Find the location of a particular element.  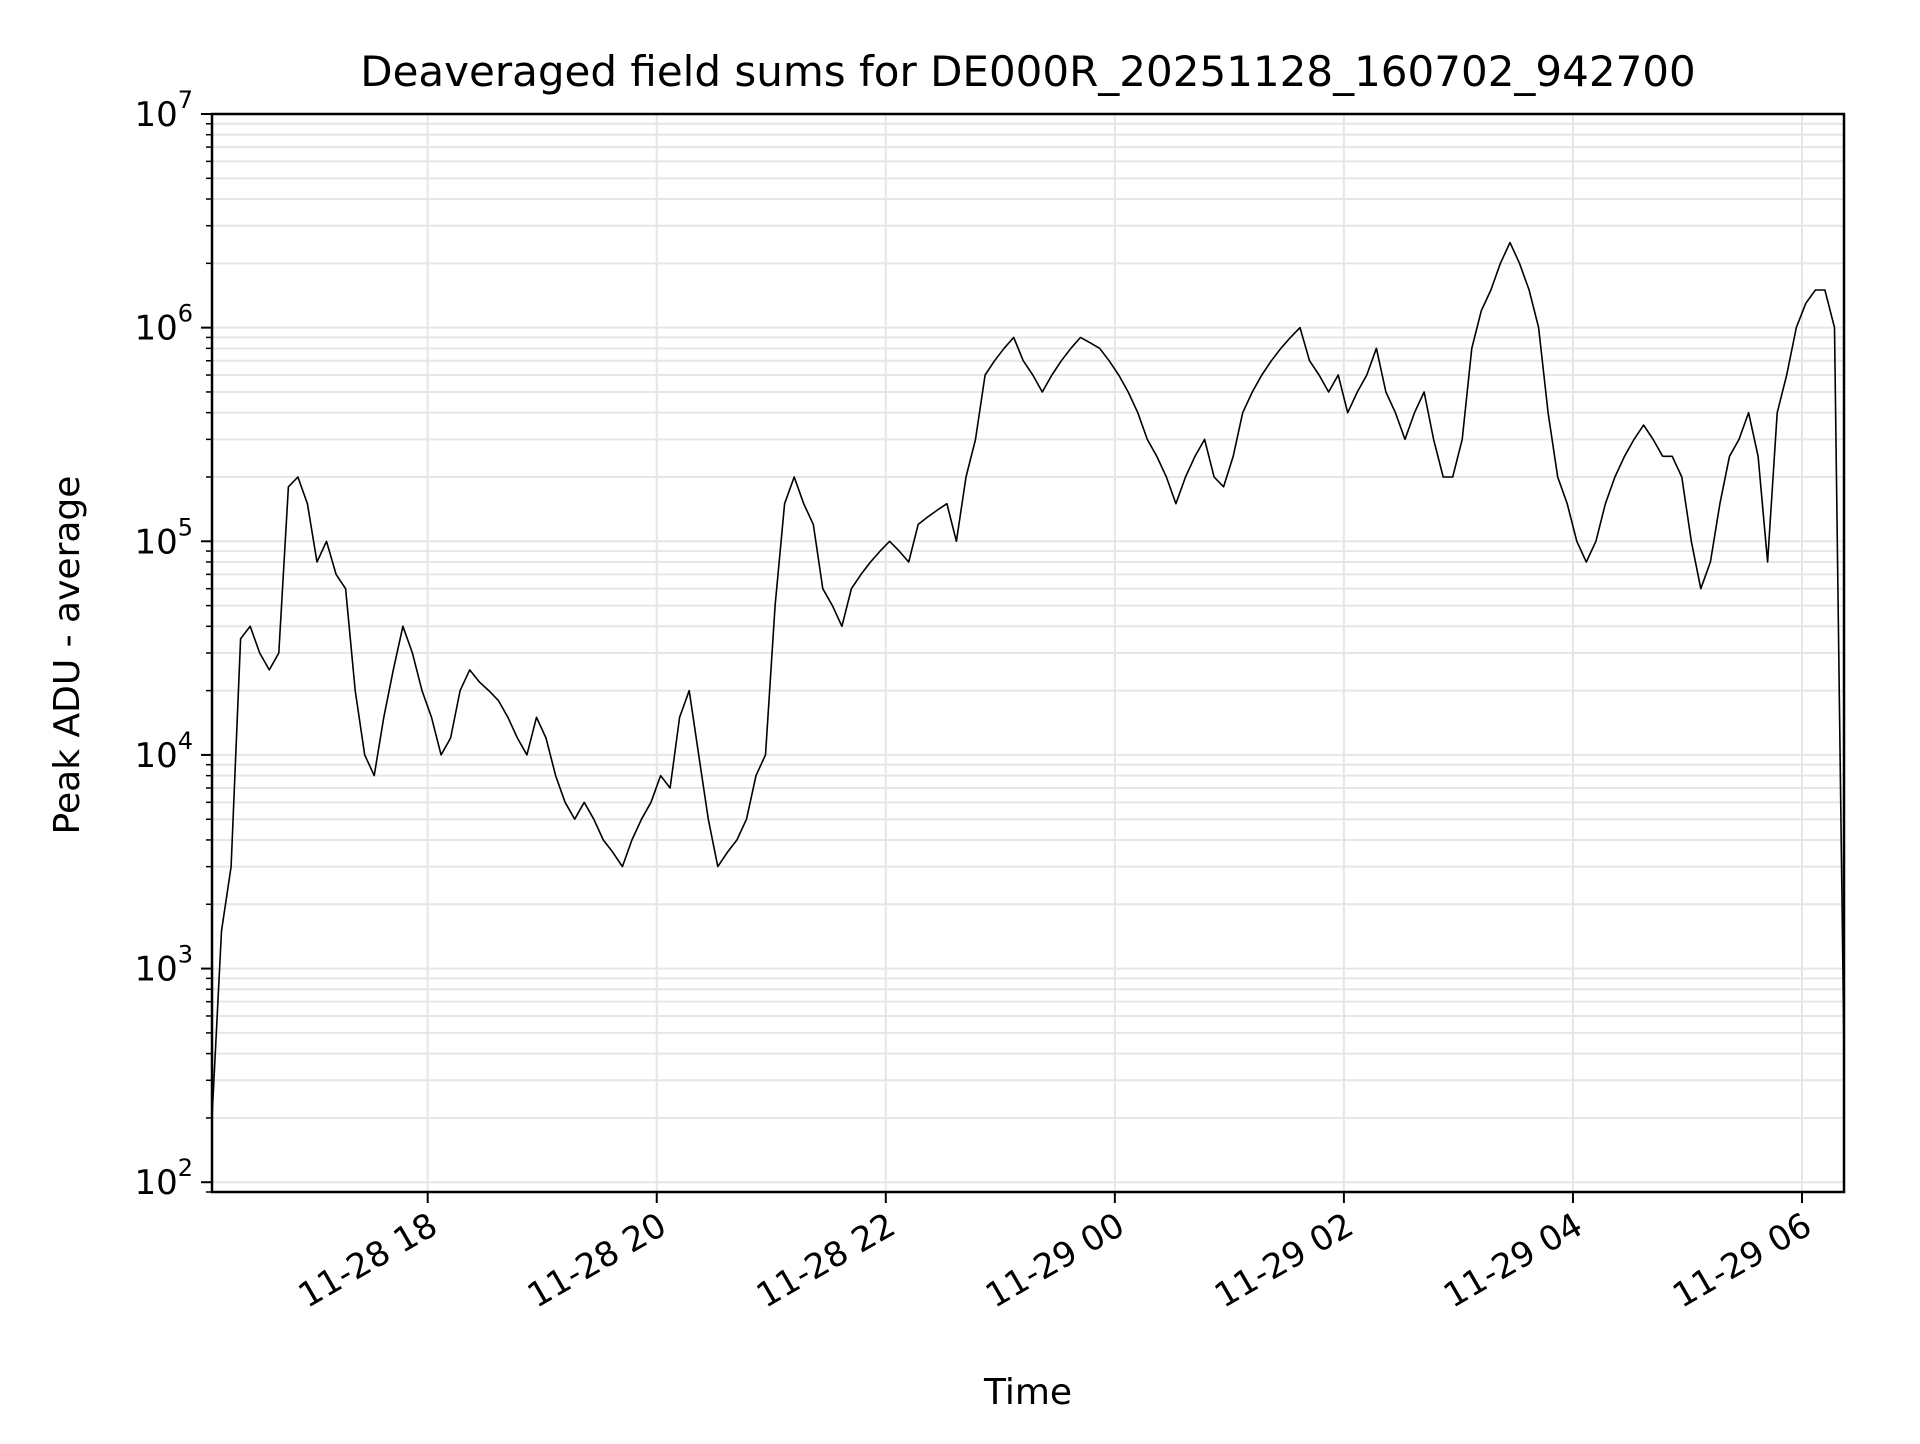

x-axis-label: Time is located at coordinates (1027, 1392).